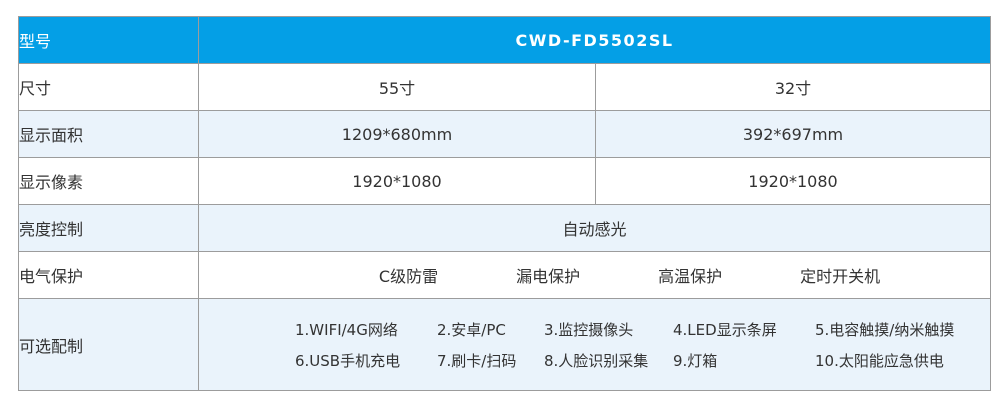 The height and width of the screenshot is (400, 1000). What do you see at coordinates (346, 329) in the screenshot?
I see `option-item: 1.WIFI/4G网络` at bounding box center [346, 329].